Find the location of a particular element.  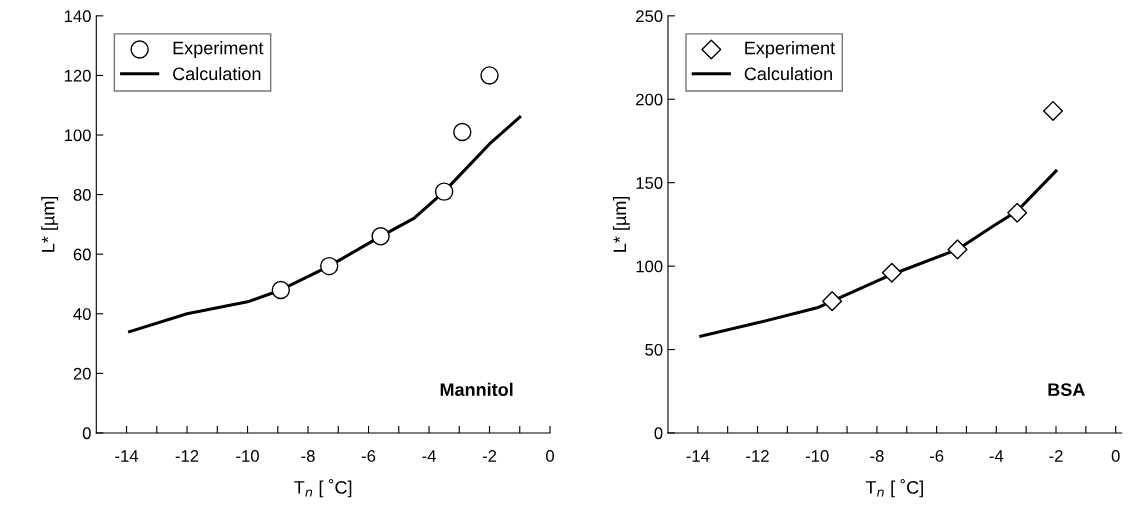

y-tick-label: 20 is located at coordinates (82, 373).